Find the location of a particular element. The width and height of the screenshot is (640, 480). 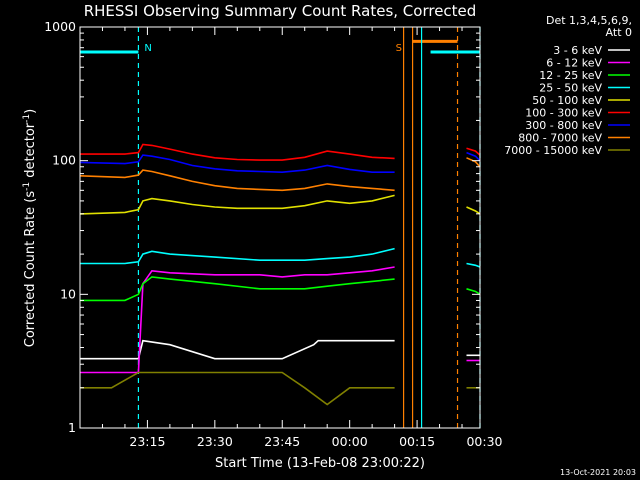

x-tick-label: 00:30 is located at coordinates (484, 441).